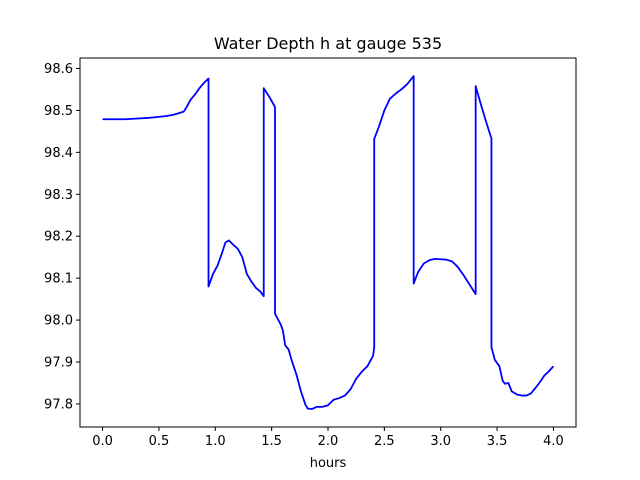 Image resolution: width=640 pixels, height=480 pixels. I want to click on y-tick-label: 97.8, so click(58, 404).